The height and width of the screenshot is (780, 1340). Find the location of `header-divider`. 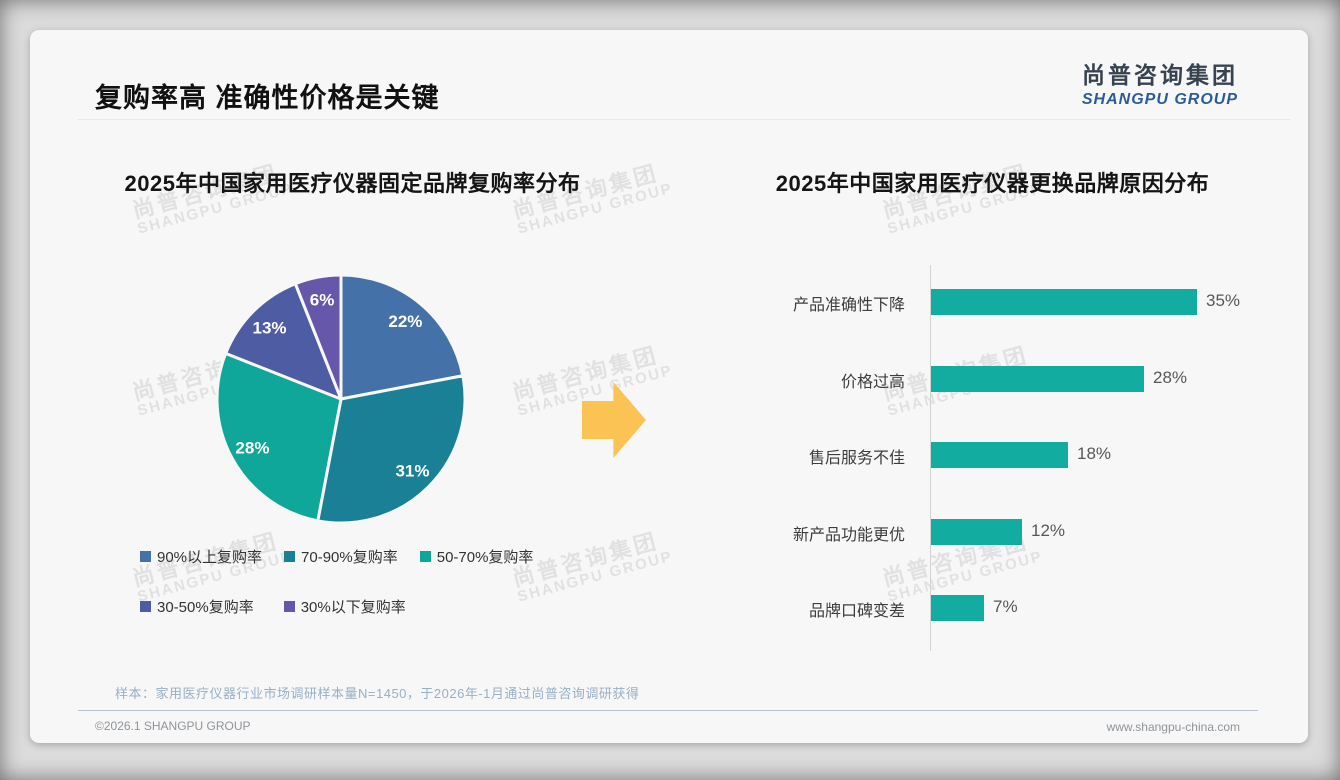

header-divider is located at coordinates (684, 119).